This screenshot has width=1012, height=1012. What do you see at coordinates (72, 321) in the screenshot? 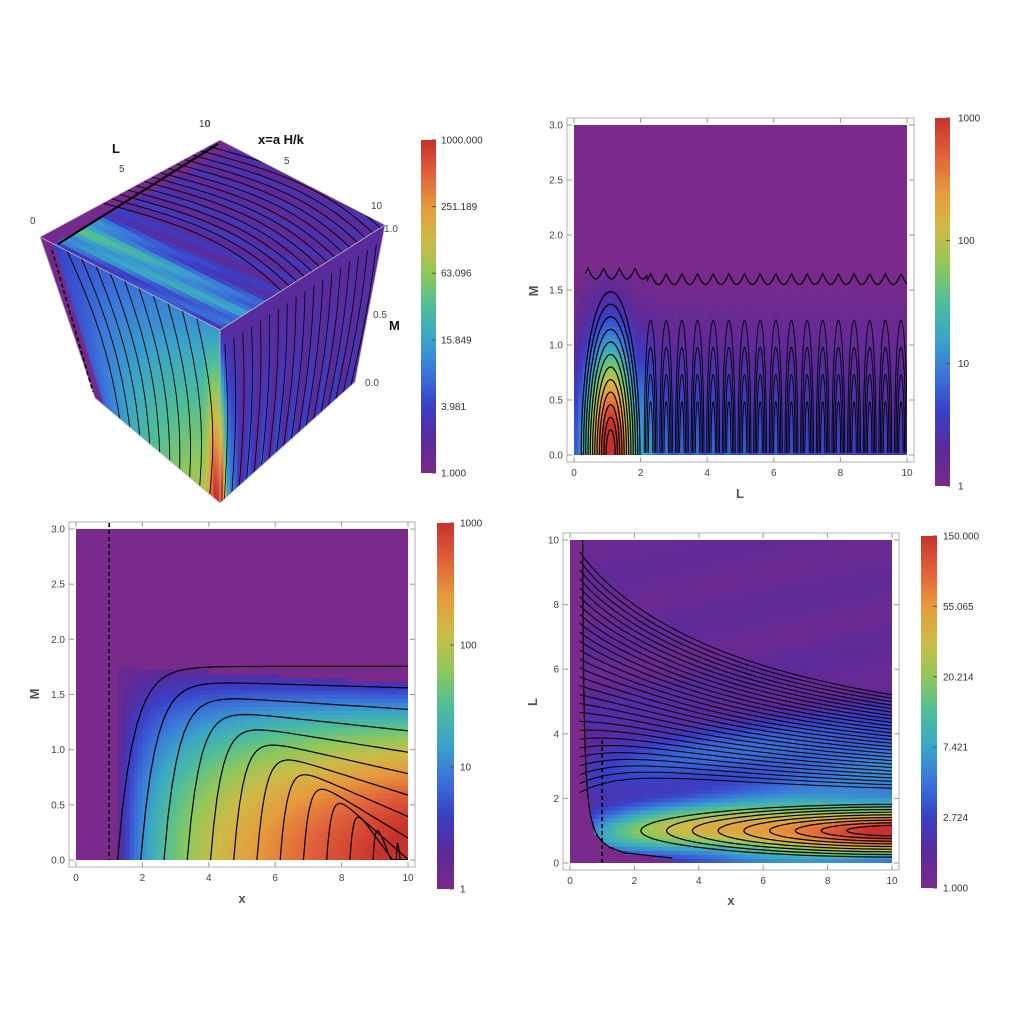
I see `p1-dashed-line-left` at bounding box center [72, 321].